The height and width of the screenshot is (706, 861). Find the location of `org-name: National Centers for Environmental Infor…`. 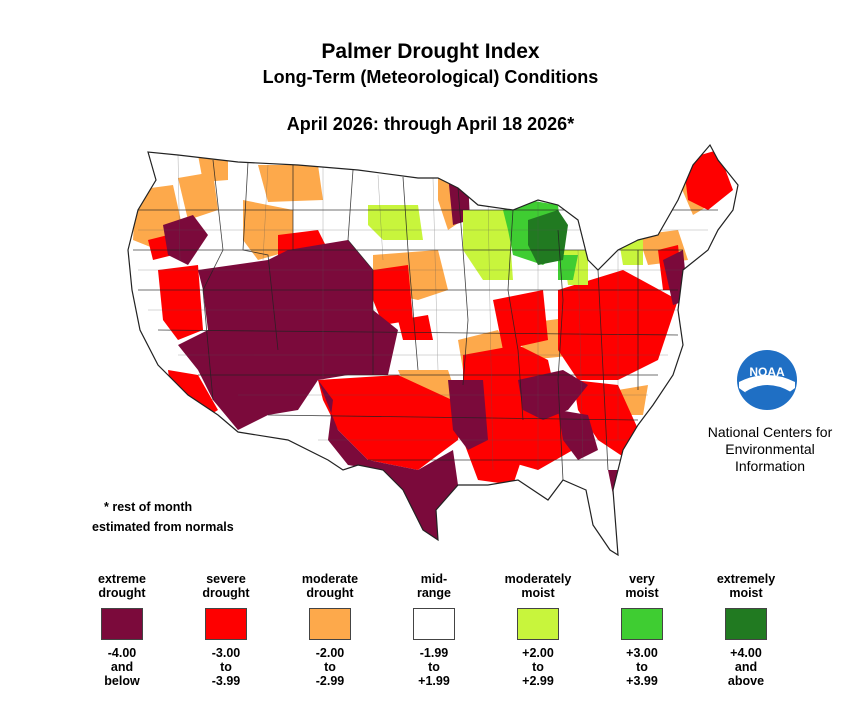

org-name: National Centers for Environmental Infor… is located at coordinates (770, 449).